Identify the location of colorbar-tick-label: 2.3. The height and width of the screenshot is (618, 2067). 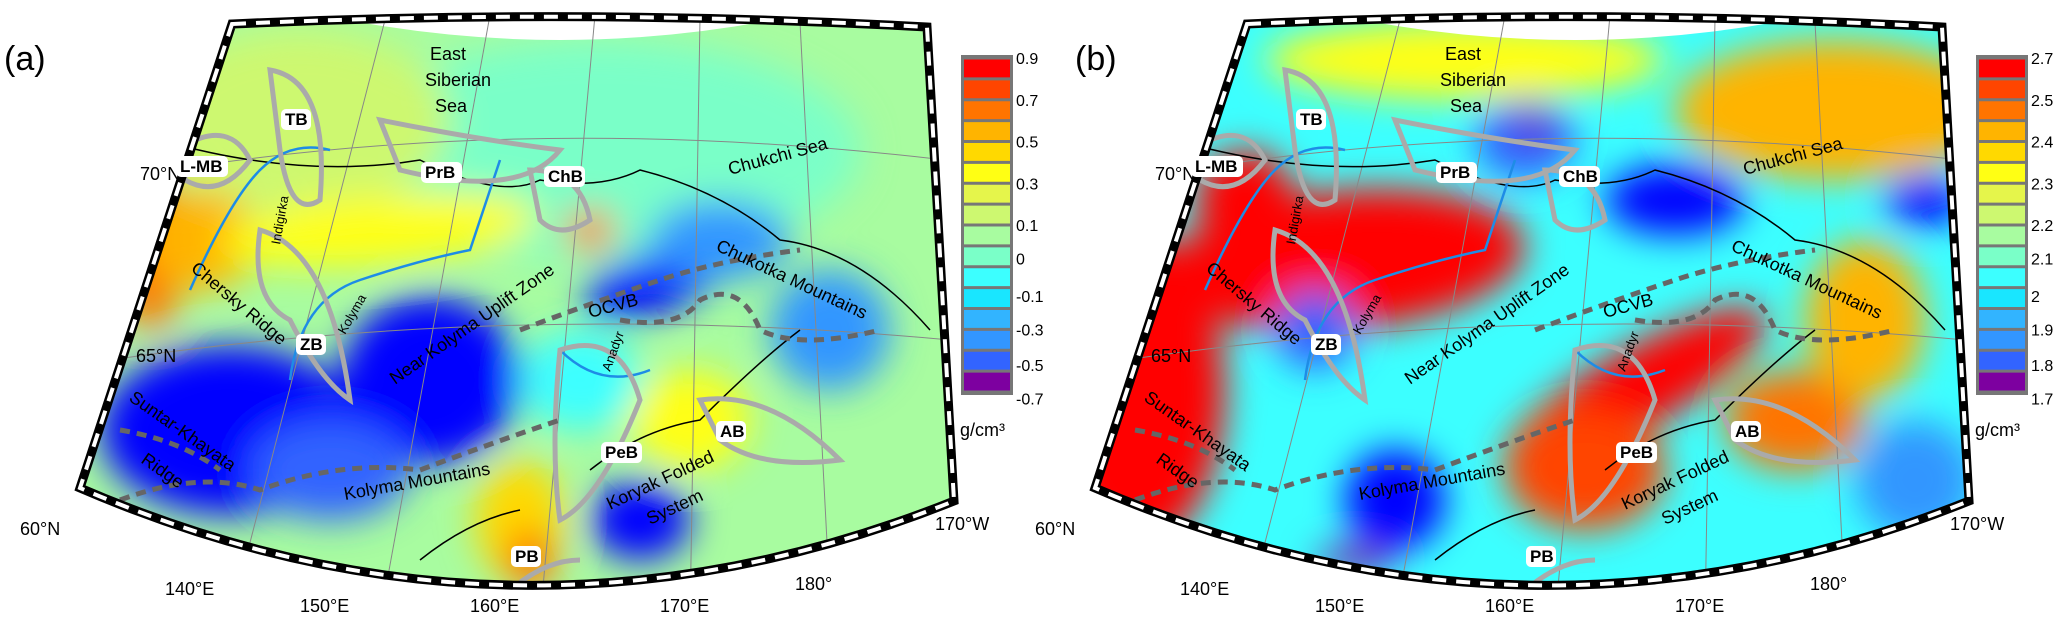
(2042, 184).